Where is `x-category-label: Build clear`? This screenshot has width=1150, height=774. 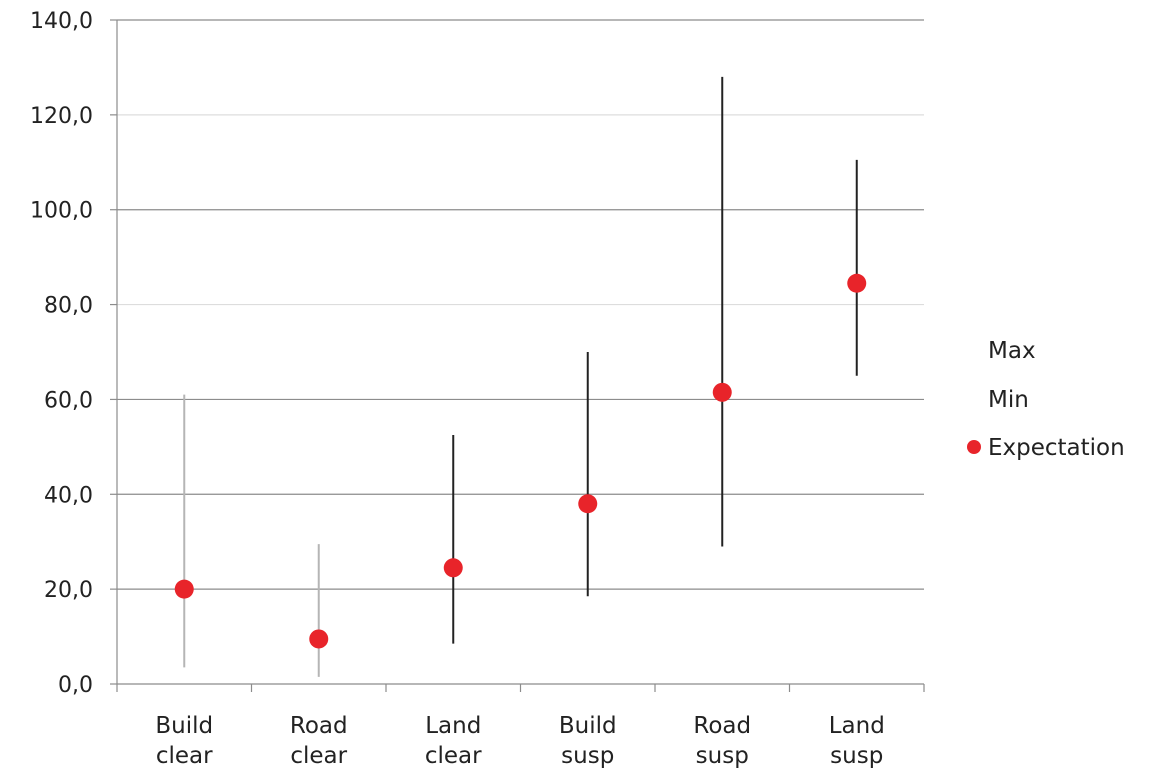
x-category-label: Build clear is located at coordinates (184, 741).